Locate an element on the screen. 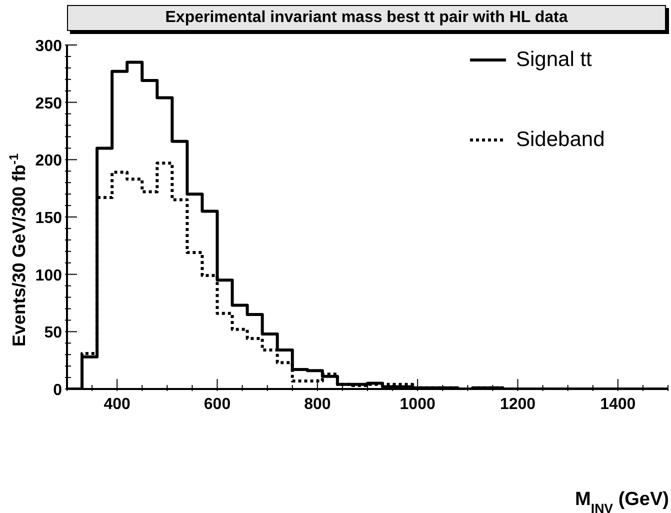 This screenshot has width=671, height=513. y-tick-label: 250 is located at coordinates (48, 103).